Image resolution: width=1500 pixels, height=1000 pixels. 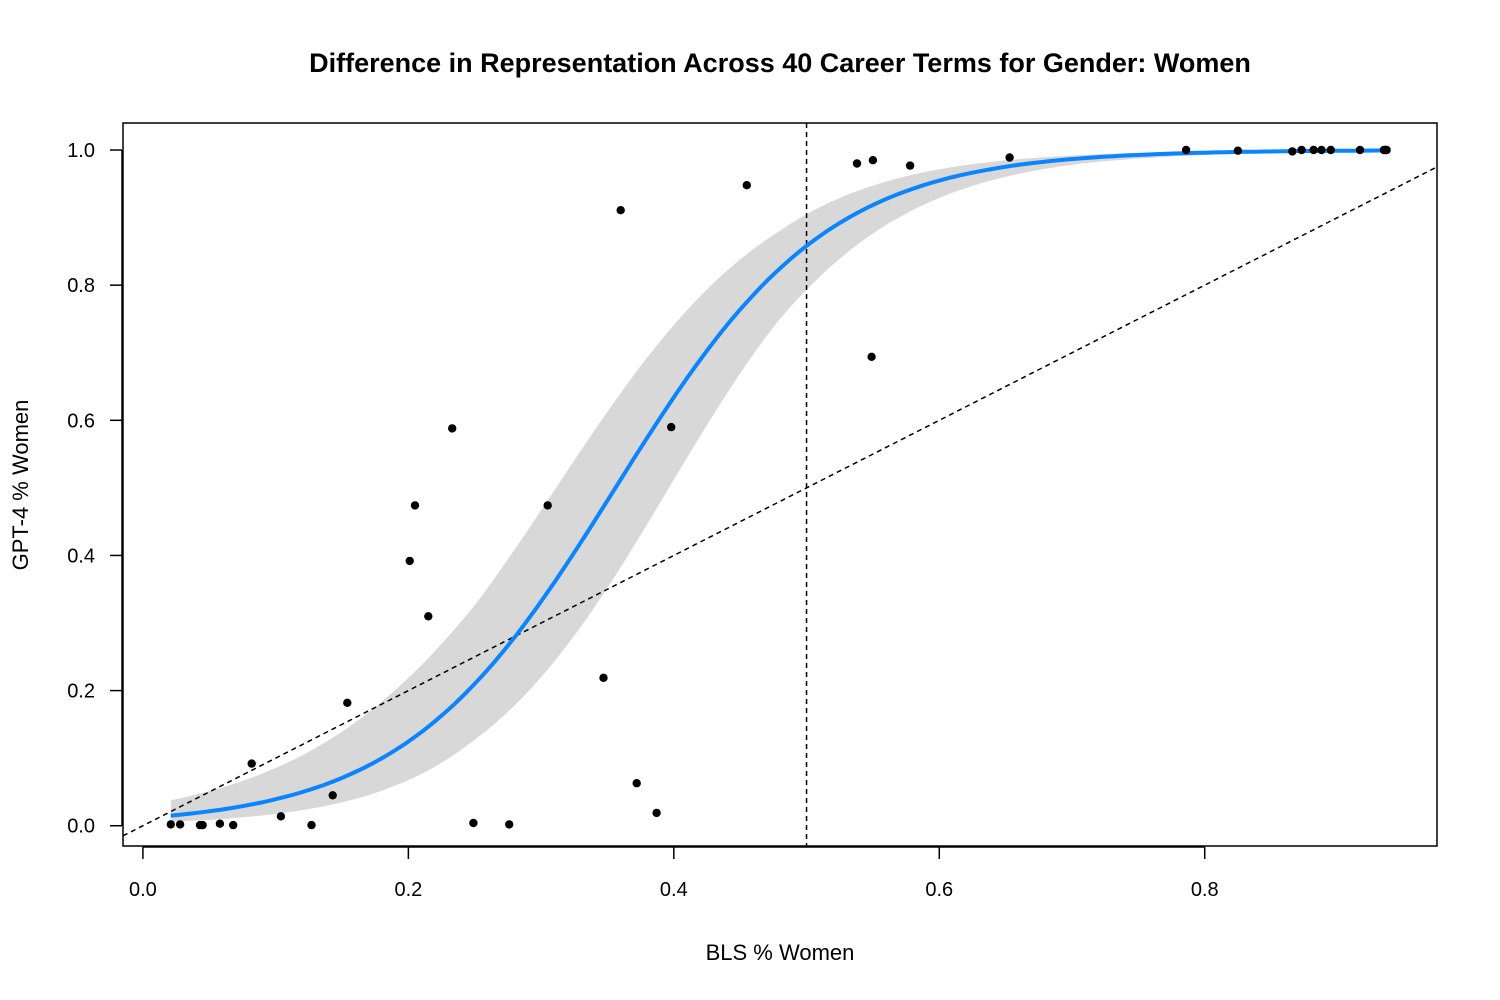 What do you see at coordinates (674, 873) in the screenshot?
I see `x-axis: 0.0 0.2 0.4 0.6 0.8` at bounding box center [674, 873].